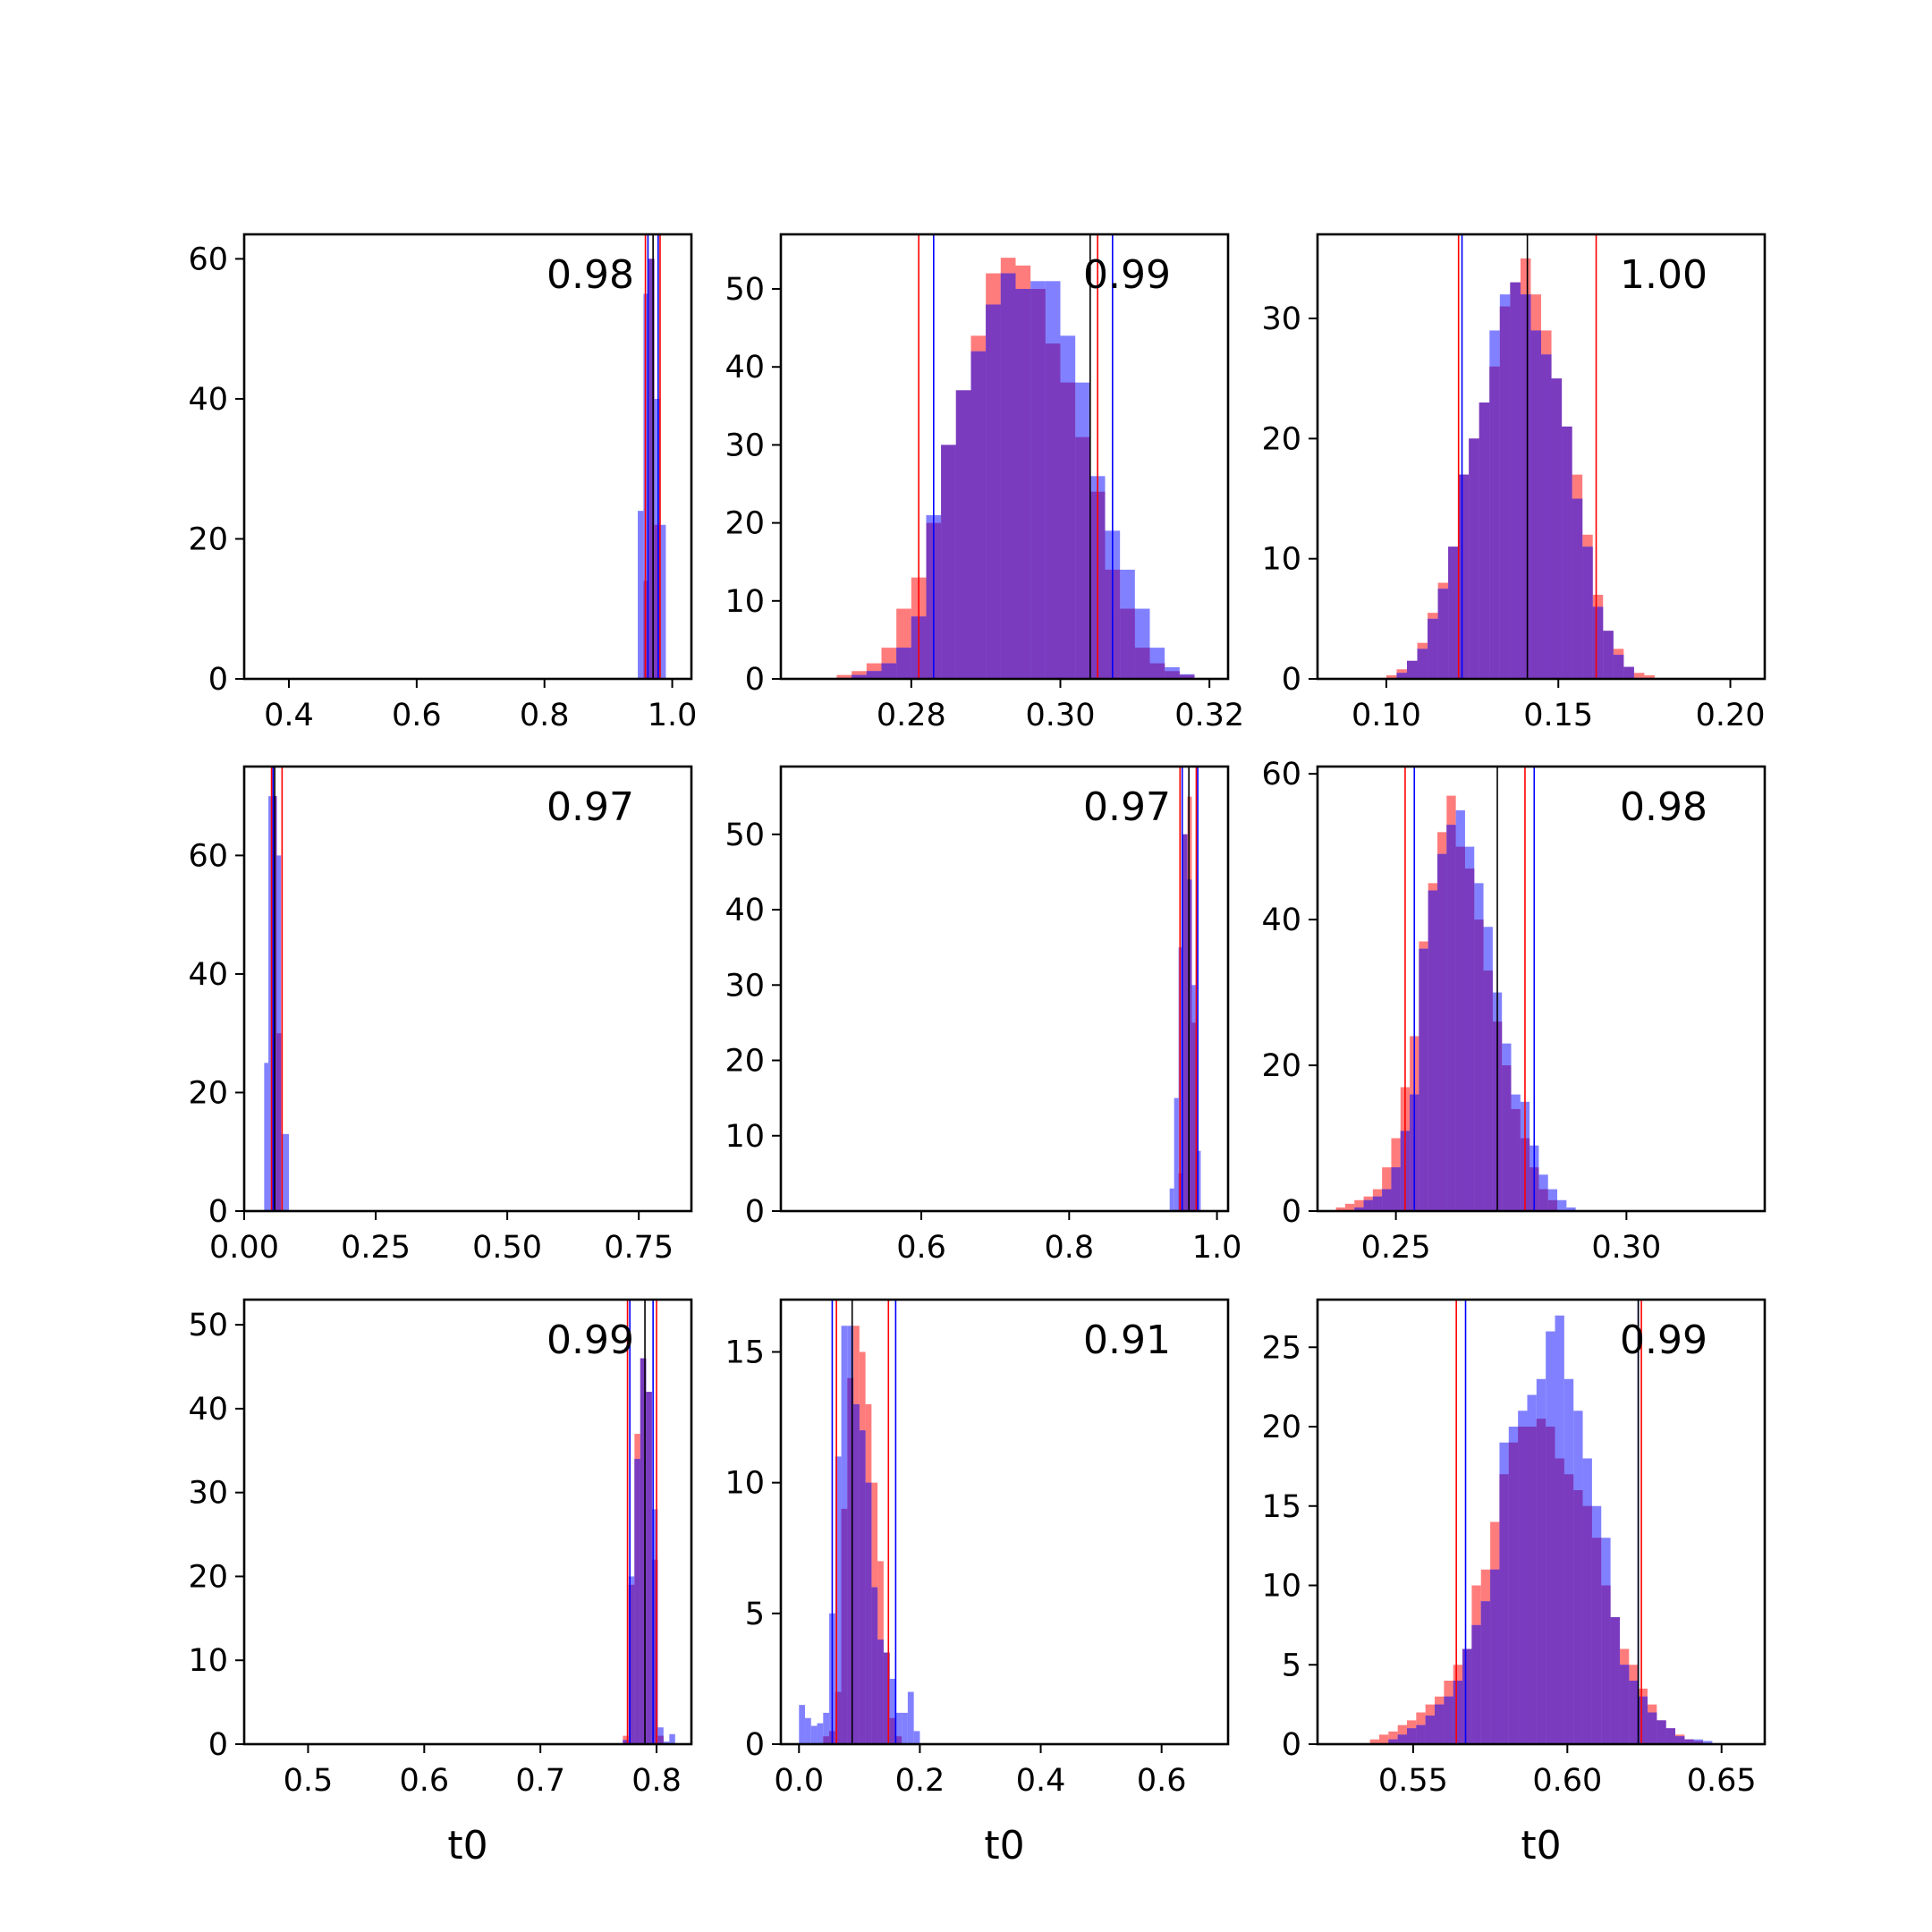 The image size is (1932, 1932). Describe the element at coordinates (844, 676) in the screenshot. I see `red-bar` at that location.